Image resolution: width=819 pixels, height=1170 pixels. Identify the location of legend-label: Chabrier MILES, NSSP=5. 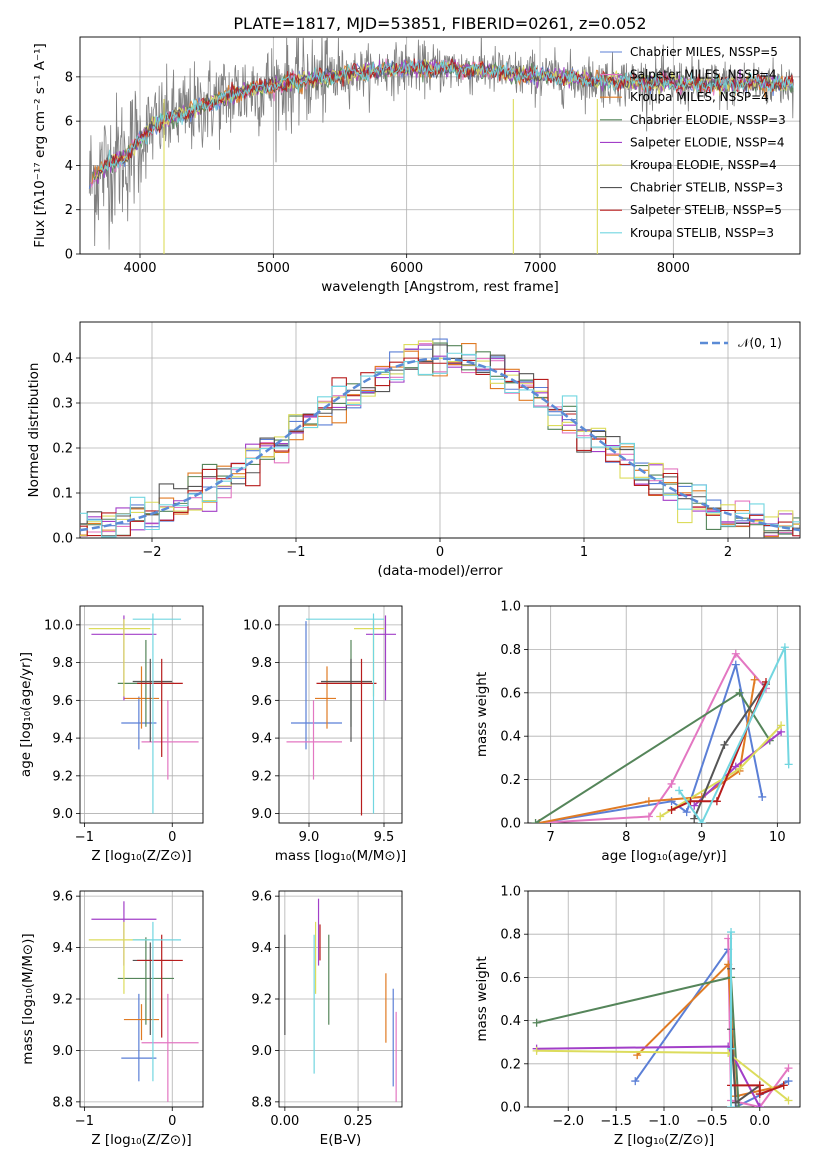
(704, 52).